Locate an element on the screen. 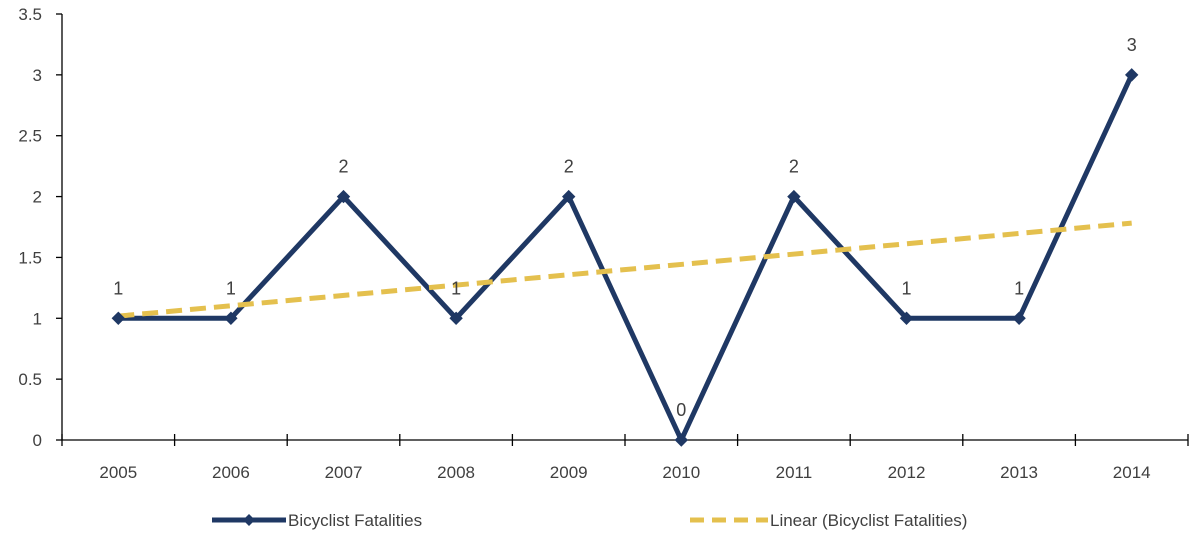 The image size is (1191, 535). y-axis-ticks: 0 0.5 1 1.5 2 2.5 3 3.5 is located at coordinates (40, 227).